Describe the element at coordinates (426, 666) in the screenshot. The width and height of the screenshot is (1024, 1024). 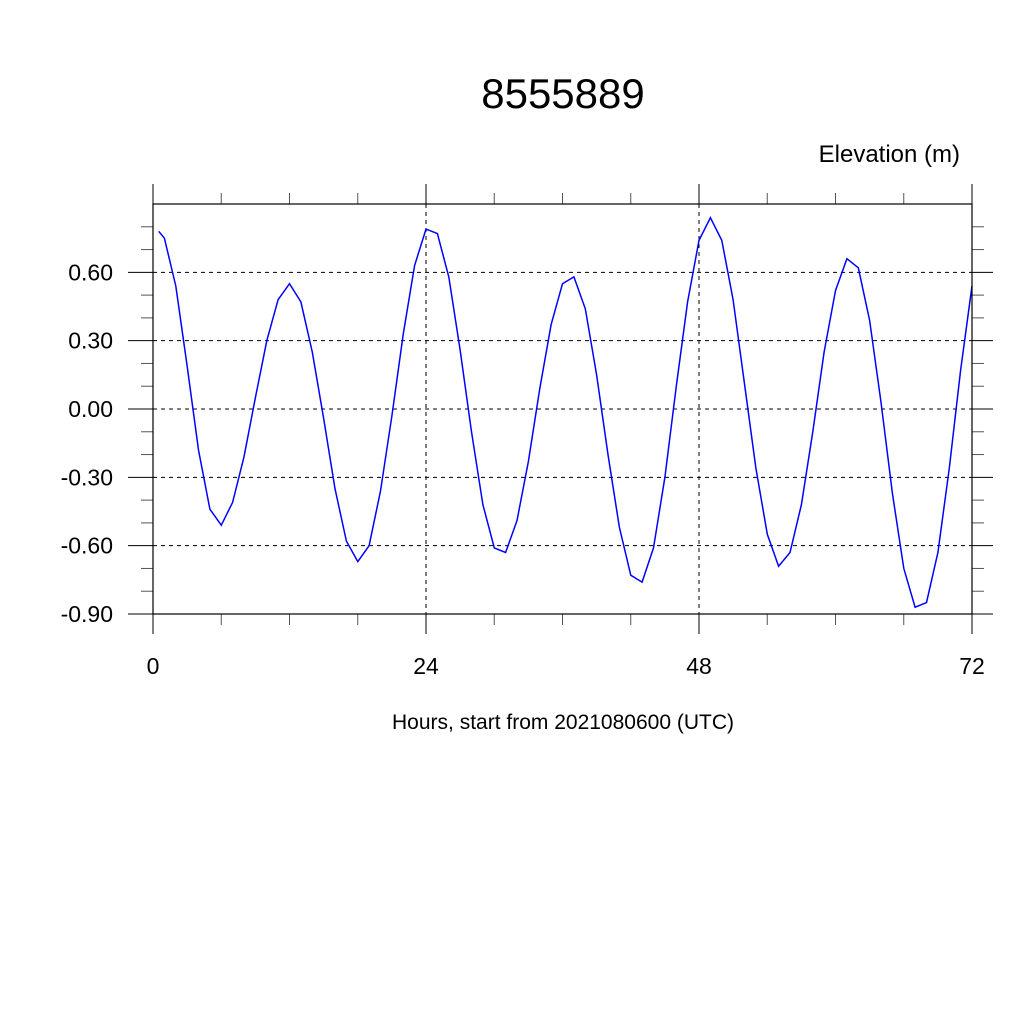
I see `x-tick-label: 24` at that location.